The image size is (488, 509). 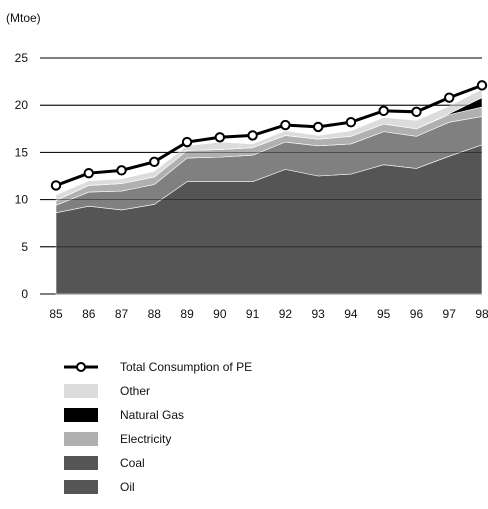 I want to click on legend-item: Electricity, so click(x=158, y=439).